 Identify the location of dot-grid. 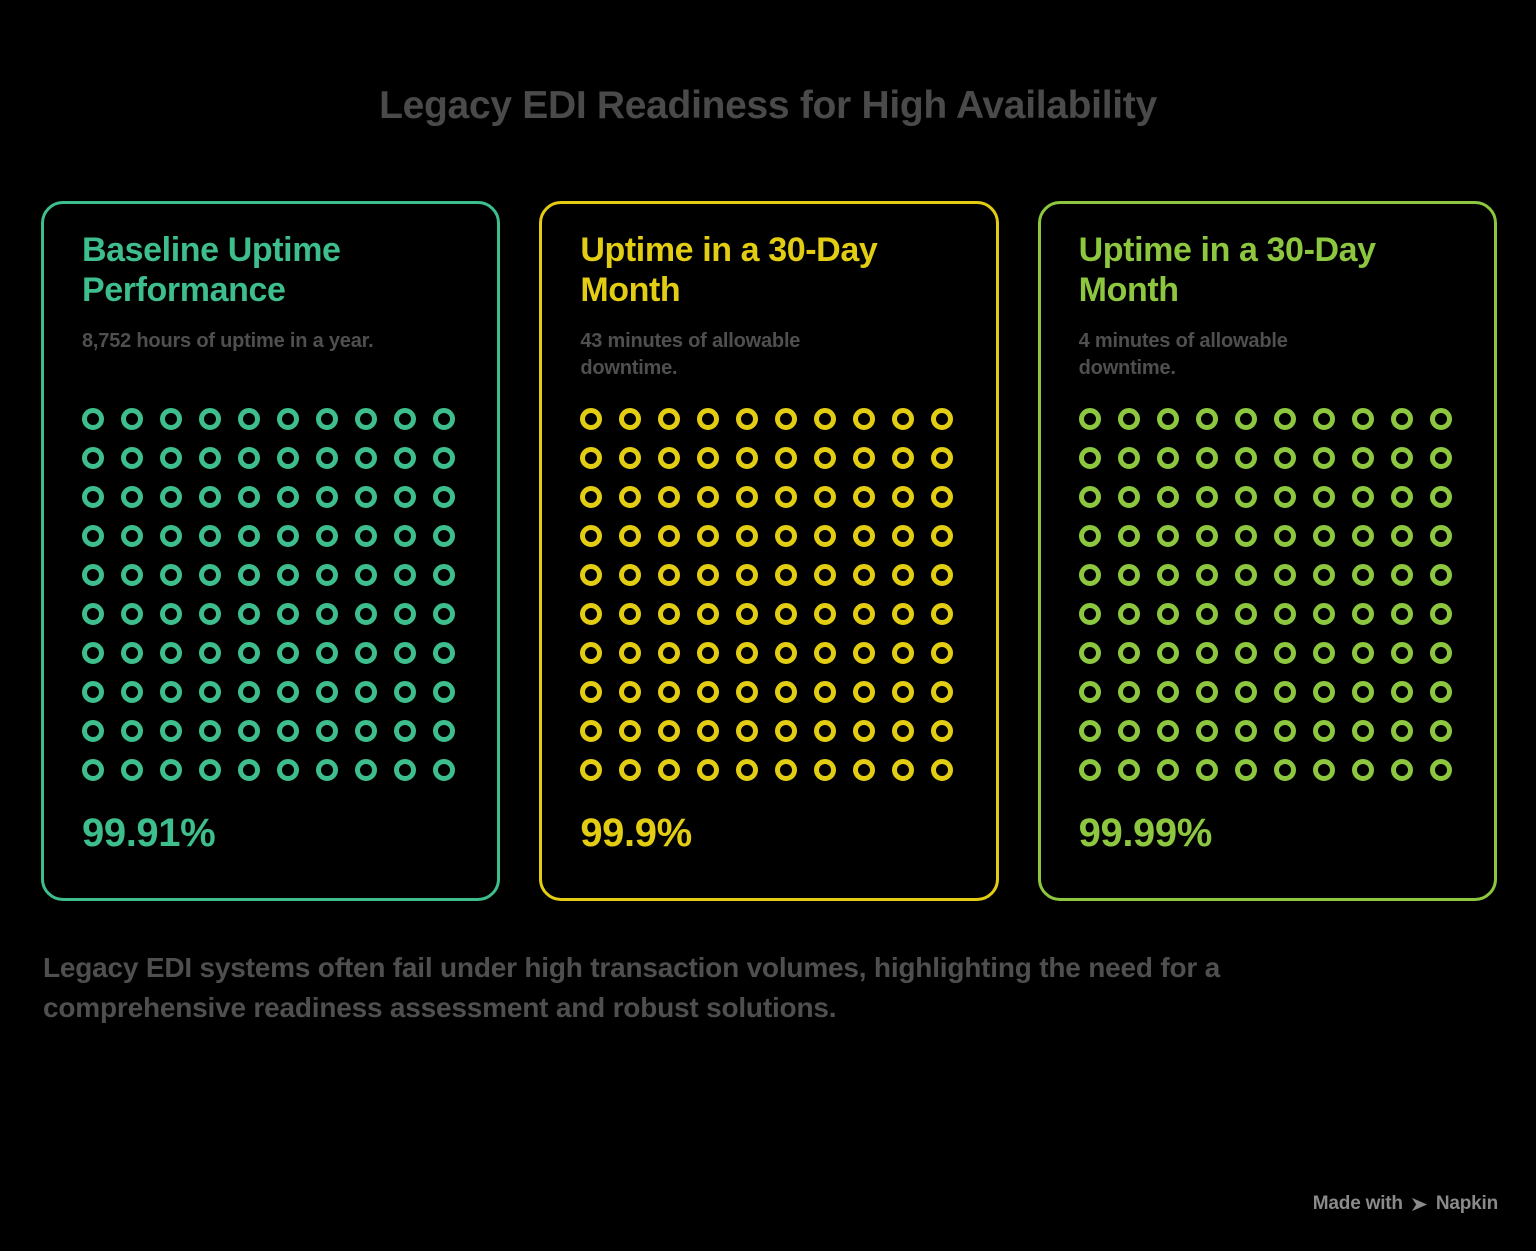
(268, 594).